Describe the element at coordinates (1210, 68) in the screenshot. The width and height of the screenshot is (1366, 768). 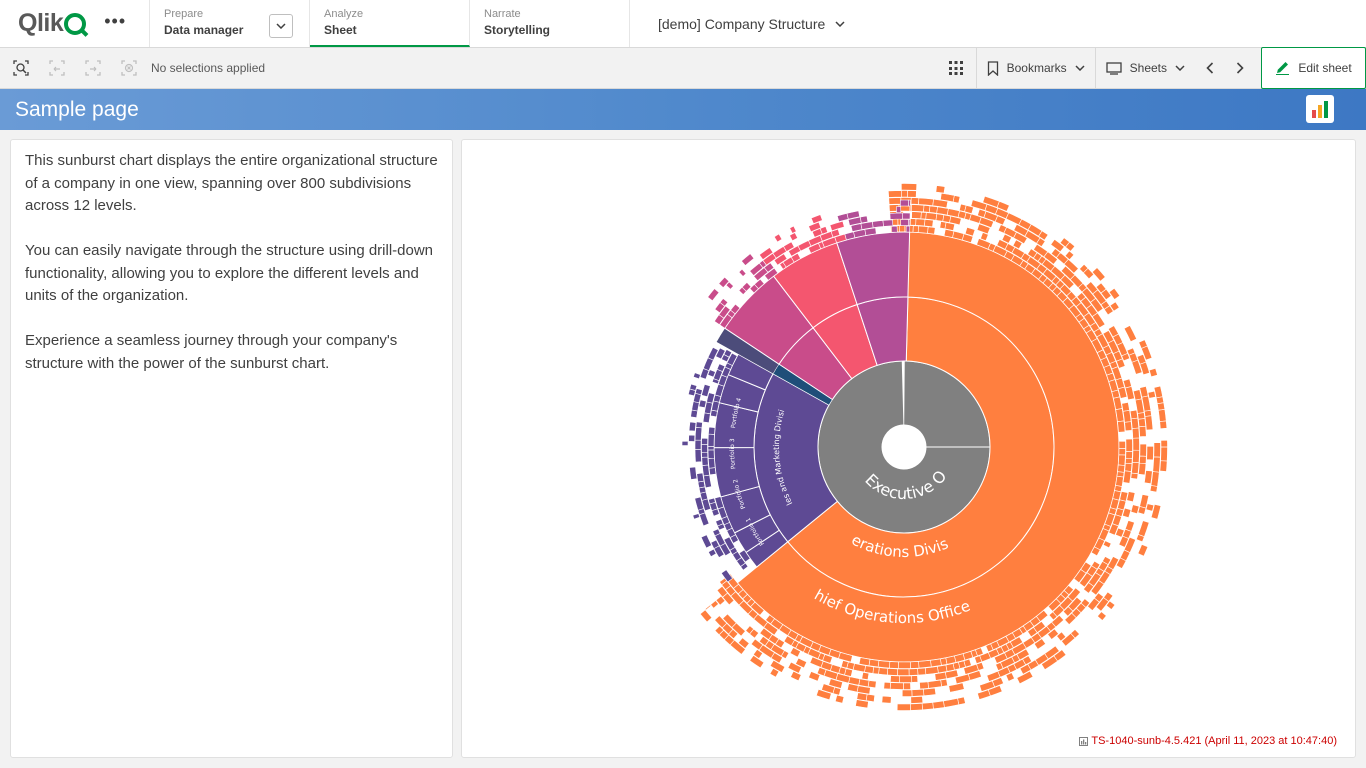
I see `previous-sheet-button` at that location.